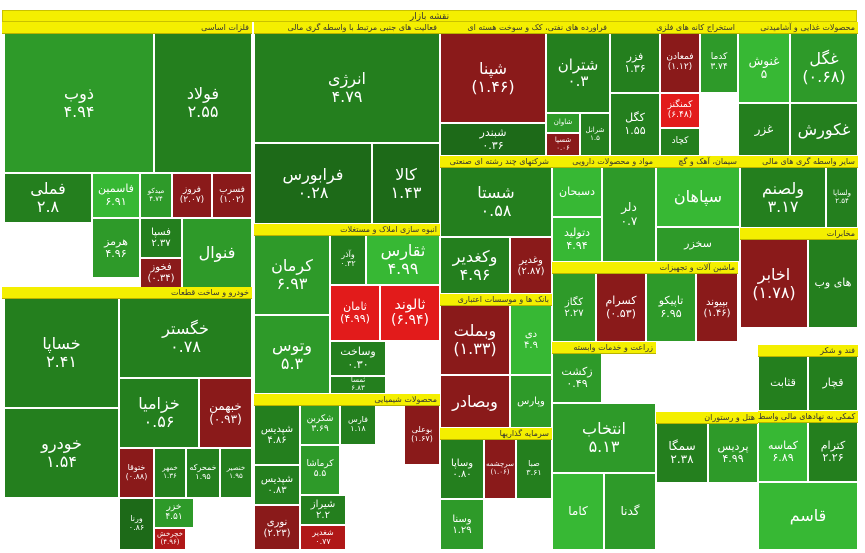 This screenshot has width=865, height=553. I want to click on stock-tile: کگل ۱.۵۵, so click(635, 124).